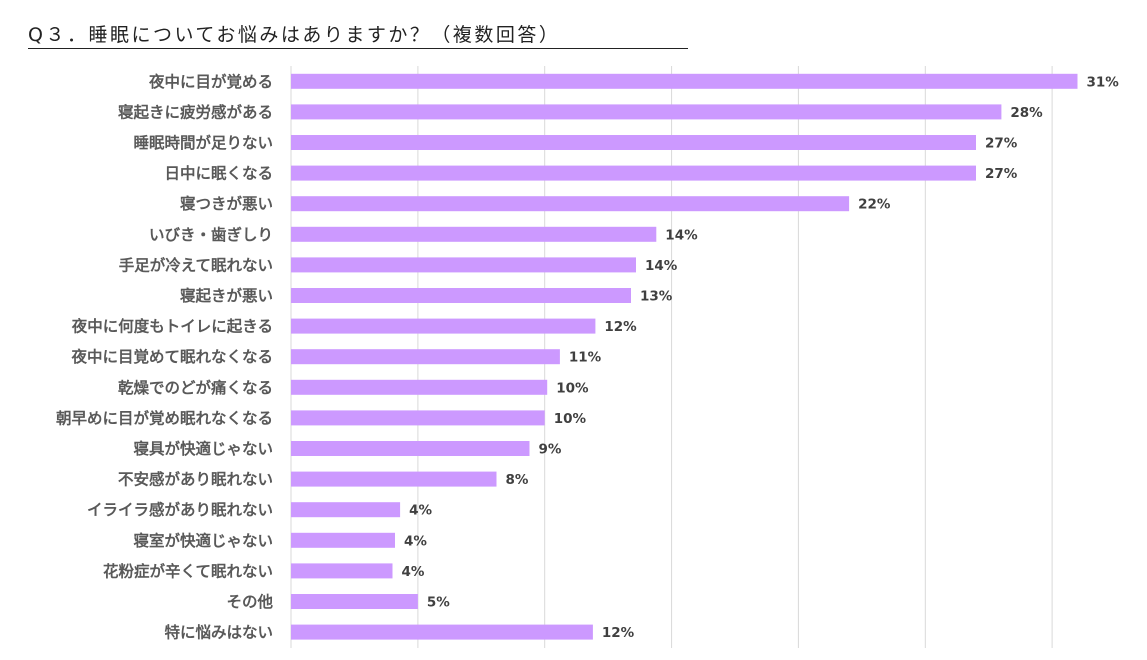 This screenshot has width=1147, height=660. What do you see at coordinates (874, 205) in the screenshot?
I see `value-label: 22%` at bounding box center [874, 205].